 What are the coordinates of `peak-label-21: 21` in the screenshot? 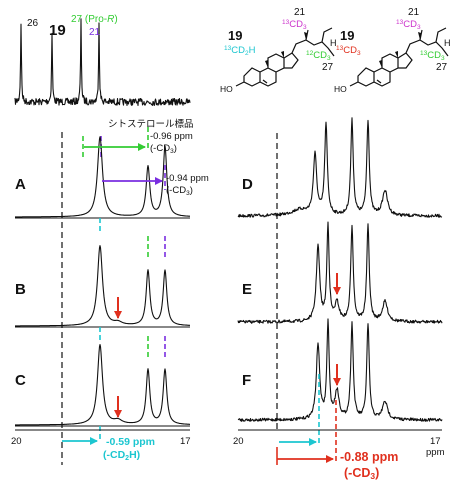 It's located at (95, 32).